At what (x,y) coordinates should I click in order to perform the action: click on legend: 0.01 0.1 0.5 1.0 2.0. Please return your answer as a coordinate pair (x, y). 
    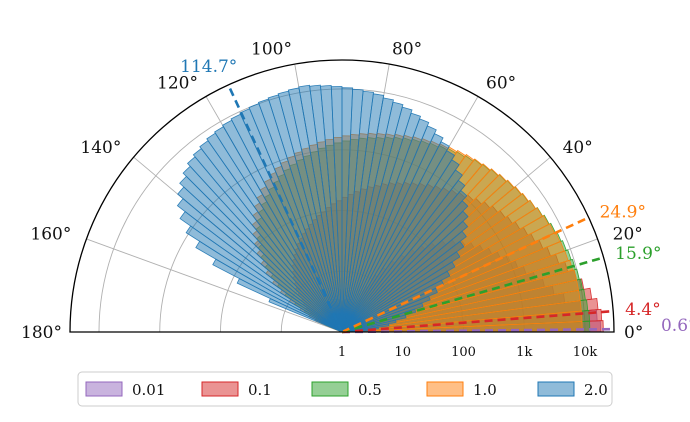
    Looking at the image, I should click on (345, 389).